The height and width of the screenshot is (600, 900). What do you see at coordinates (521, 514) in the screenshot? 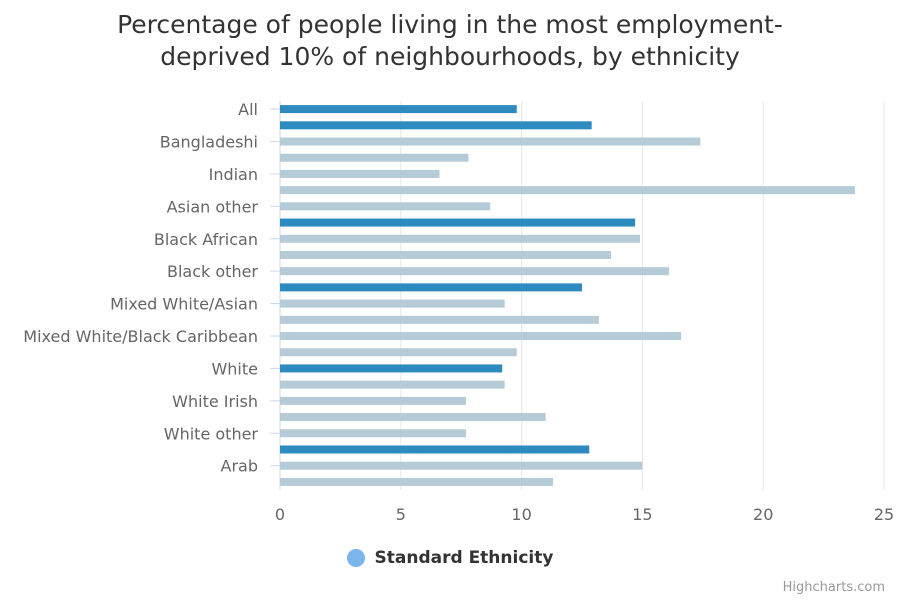
I see `x-tick-label: 10` at bounding box center [521, 514].